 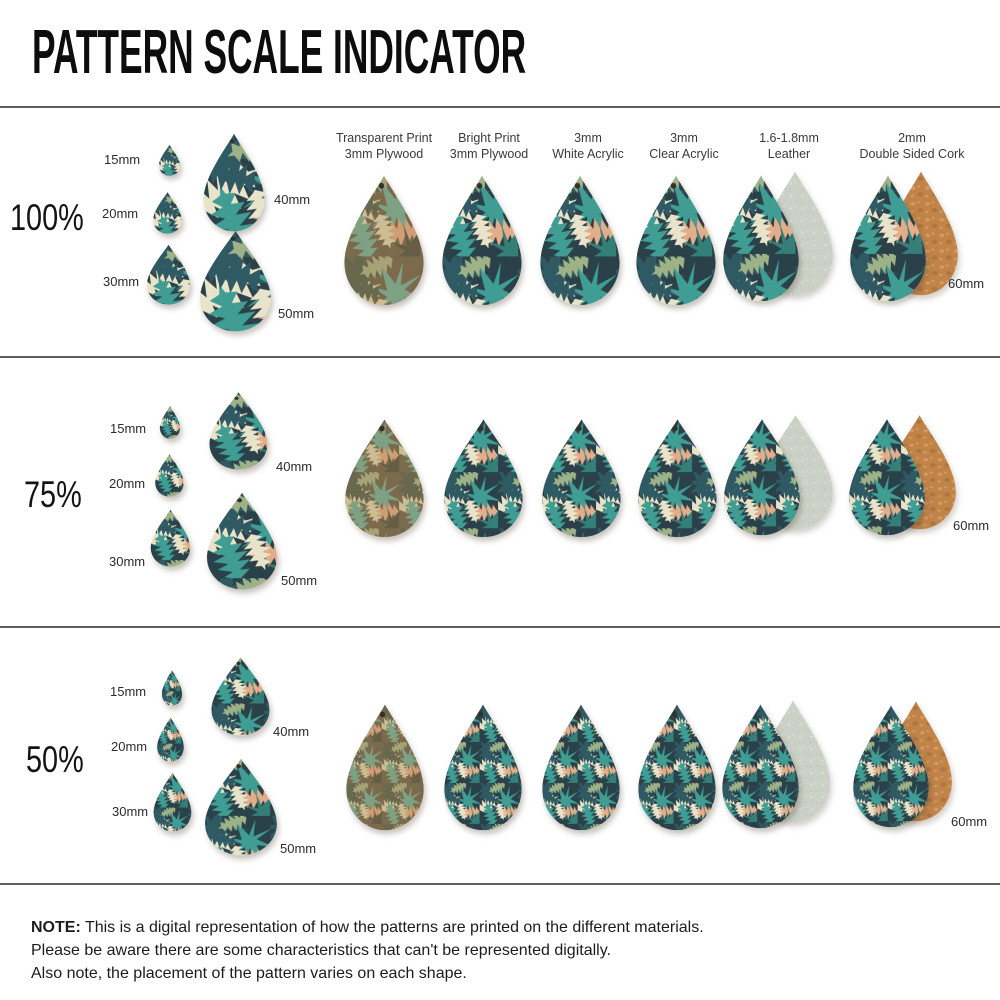 I want to click on row100-teardrop-clear-acrylic, so click(x=676, y=240).